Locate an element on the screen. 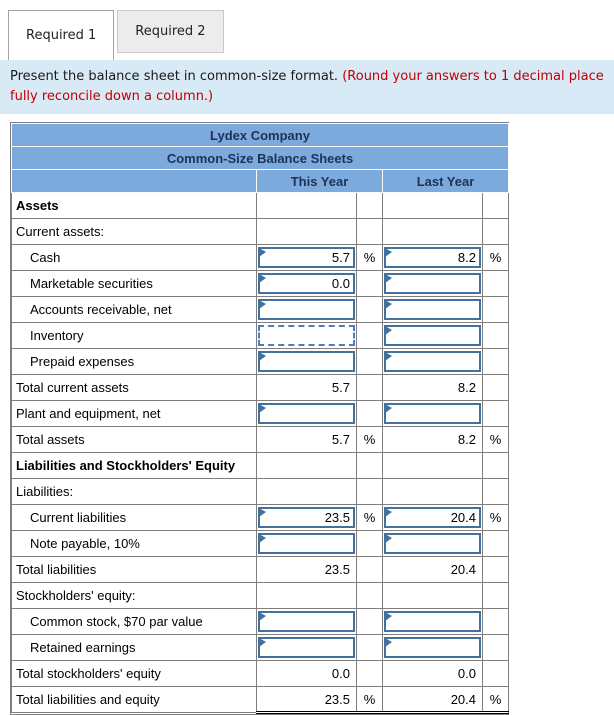 The height and width of the screenshot is (715, 614). row-label: Current assets: is located at coordinates (134, 232).